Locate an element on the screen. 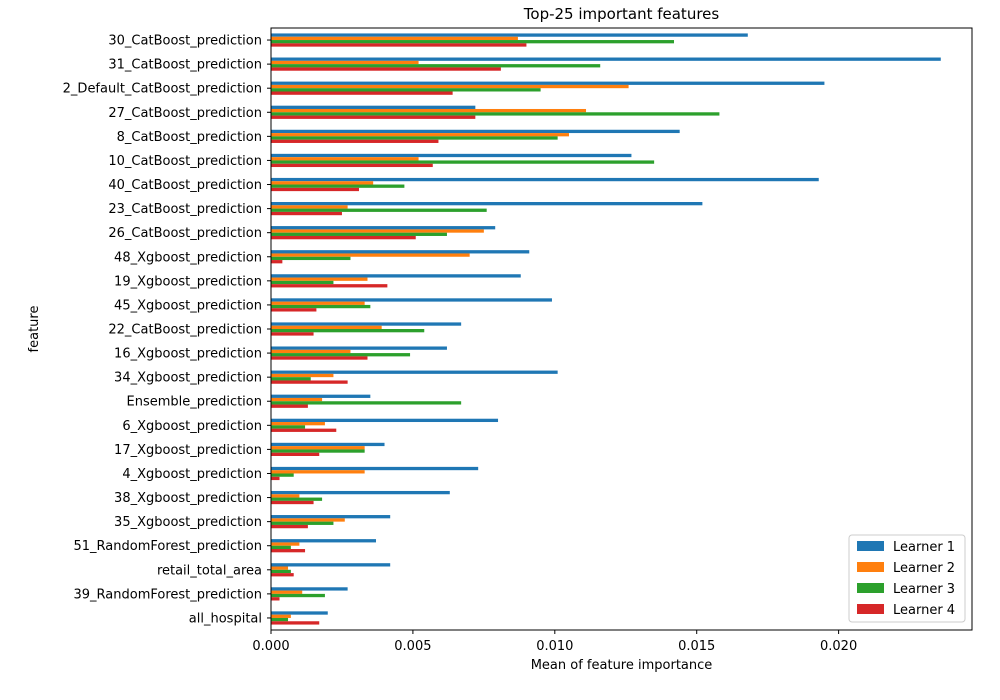 Image resolution: width=1000 pixels, height=700 pixels. y-tick-label: 6_Xgboost_prediction is located at coordinates (192, 426).